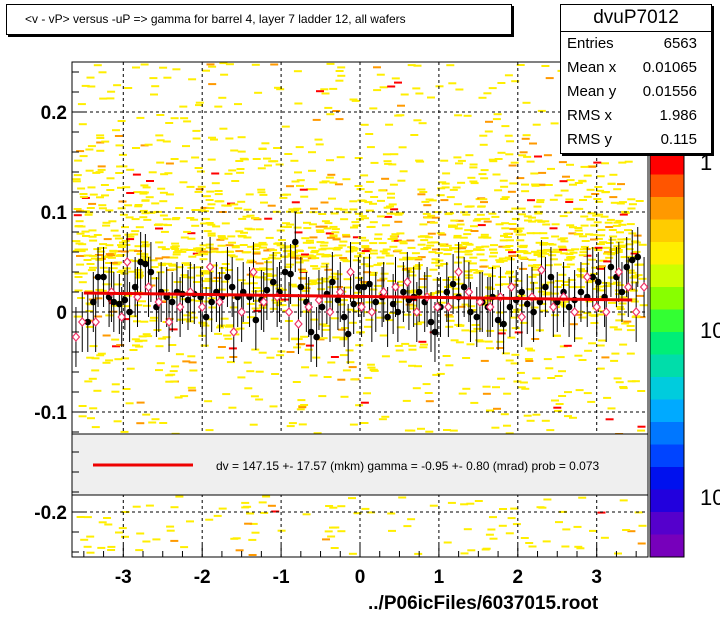  What do you see at coordinates (606, 312) in the screenshot?
I see `data-point-open` at bounding box center [606, 312].